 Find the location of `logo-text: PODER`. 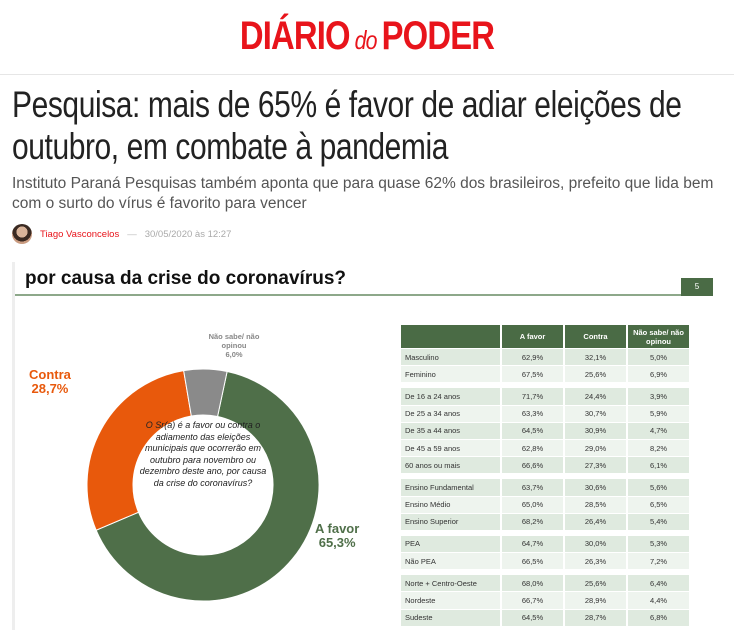

logo-text: PODER is located at coordinates (438, 36).